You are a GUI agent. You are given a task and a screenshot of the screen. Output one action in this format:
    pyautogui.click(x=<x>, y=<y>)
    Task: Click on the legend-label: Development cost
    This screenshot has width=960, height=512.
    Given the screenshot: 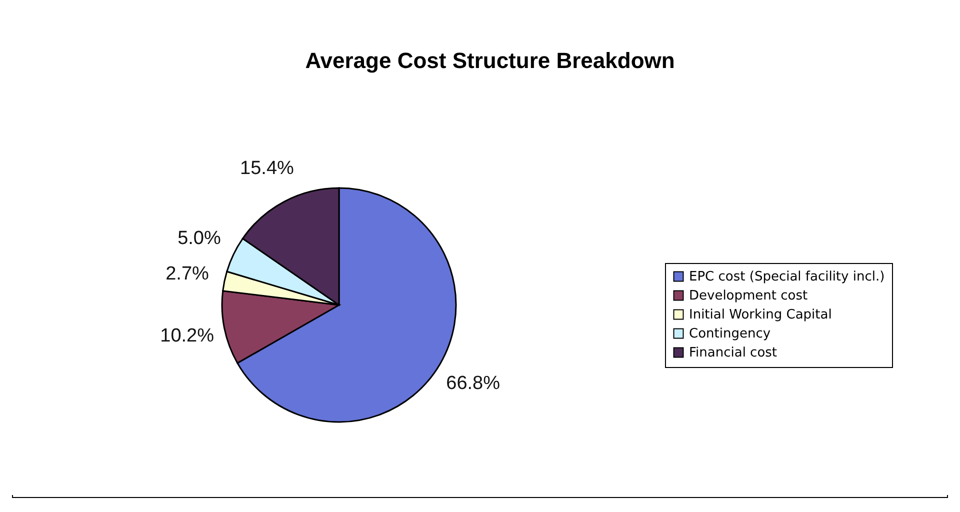 What is the action you would take?
    pyautogui.click(x=748, y=296)
    